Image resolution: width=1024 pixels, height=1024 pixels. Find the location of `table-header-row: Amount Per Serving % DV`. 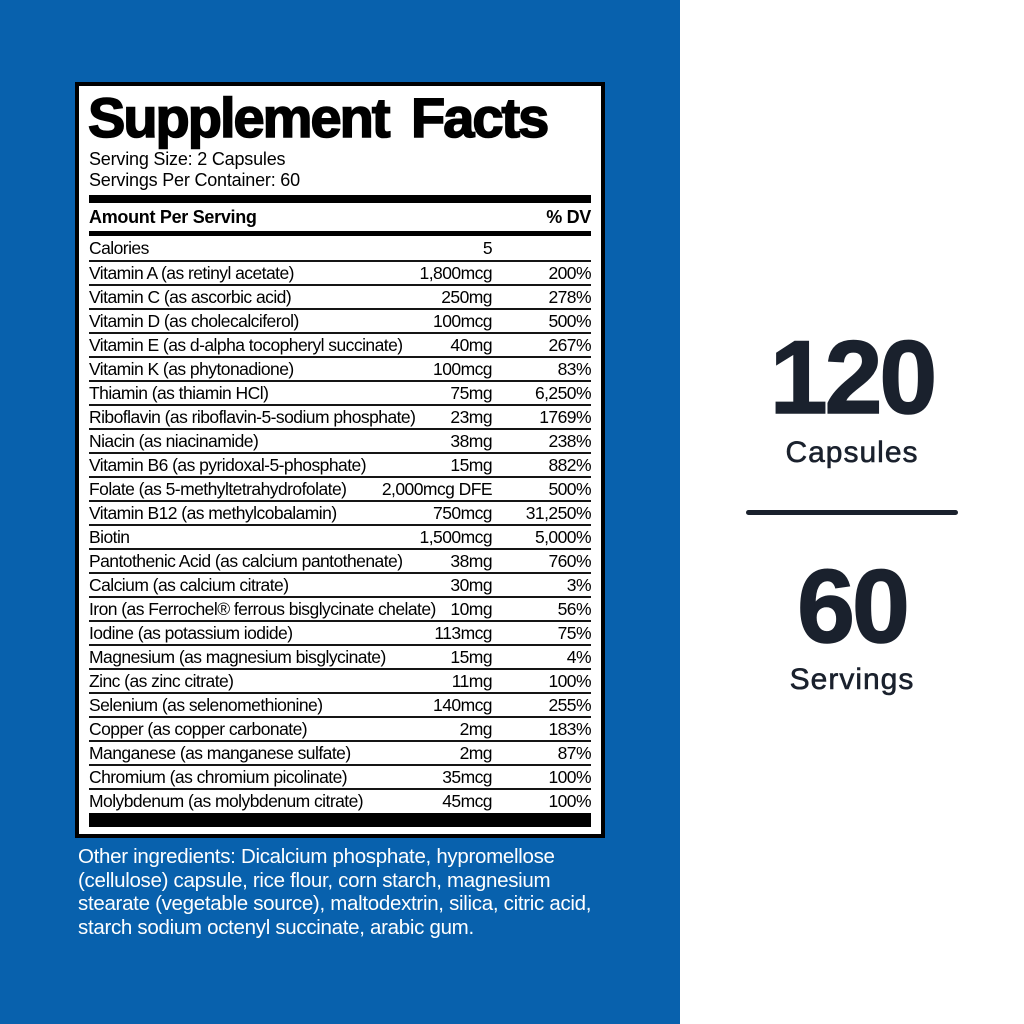

table-header-row: Amount Per Serving % DV is located at coordinates (340, 217).